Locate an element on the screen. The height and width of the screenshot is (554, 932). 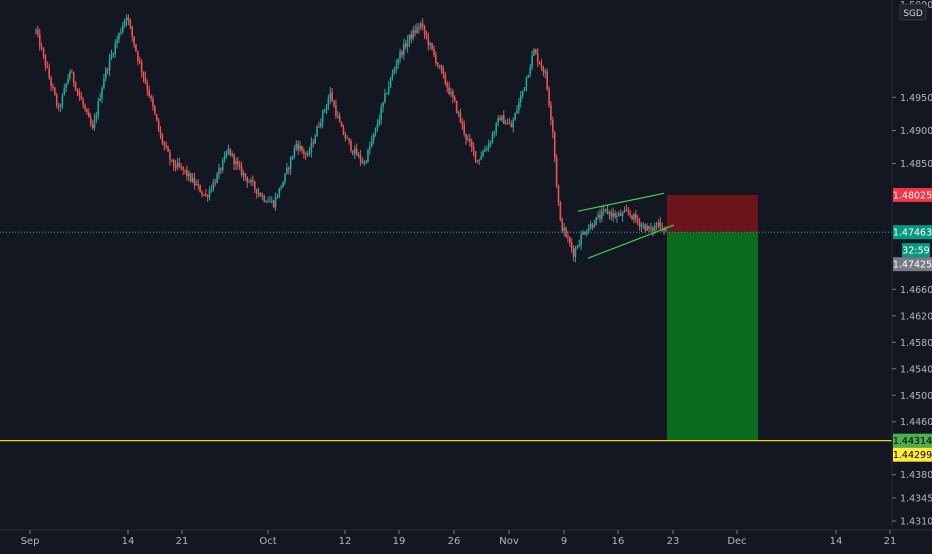
price-tick-label: 1.44600 is located at coordinates (916, 422).